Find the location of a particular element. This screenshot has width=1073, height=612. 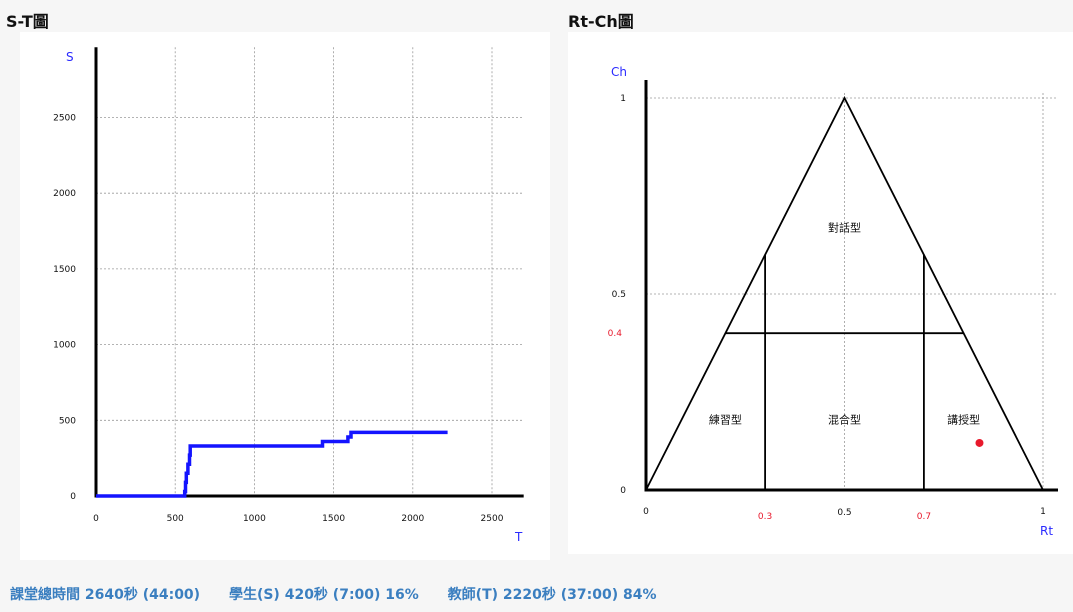

st-series-line is located at coordinates (272, 464).